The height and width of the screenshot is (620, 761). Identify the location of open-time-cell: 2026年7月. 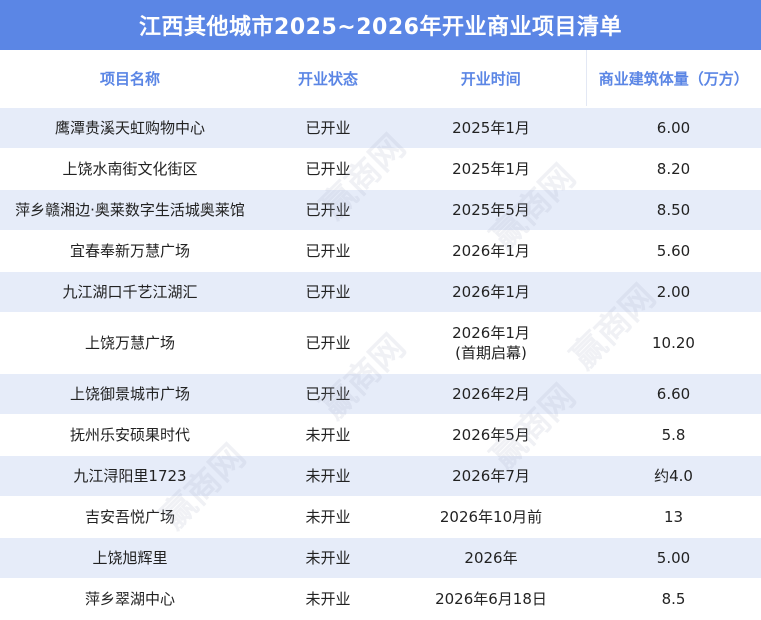
(491, 476).